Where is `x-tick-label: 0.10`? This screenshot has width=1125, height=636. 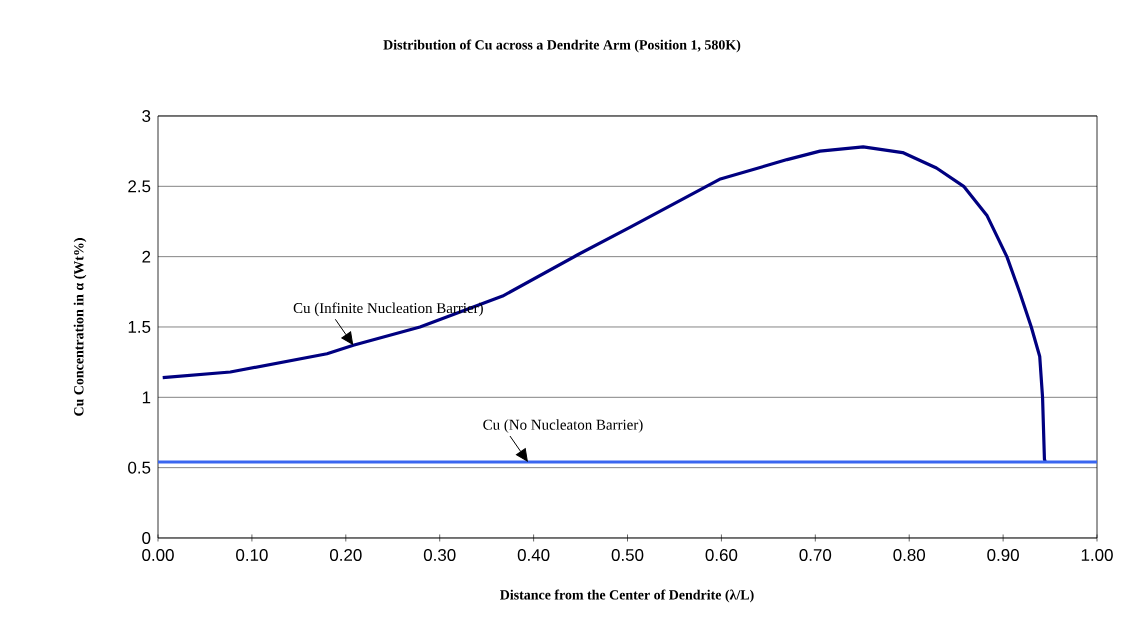
x-tick-label: 0.10 is located at coordinates (252, 555).